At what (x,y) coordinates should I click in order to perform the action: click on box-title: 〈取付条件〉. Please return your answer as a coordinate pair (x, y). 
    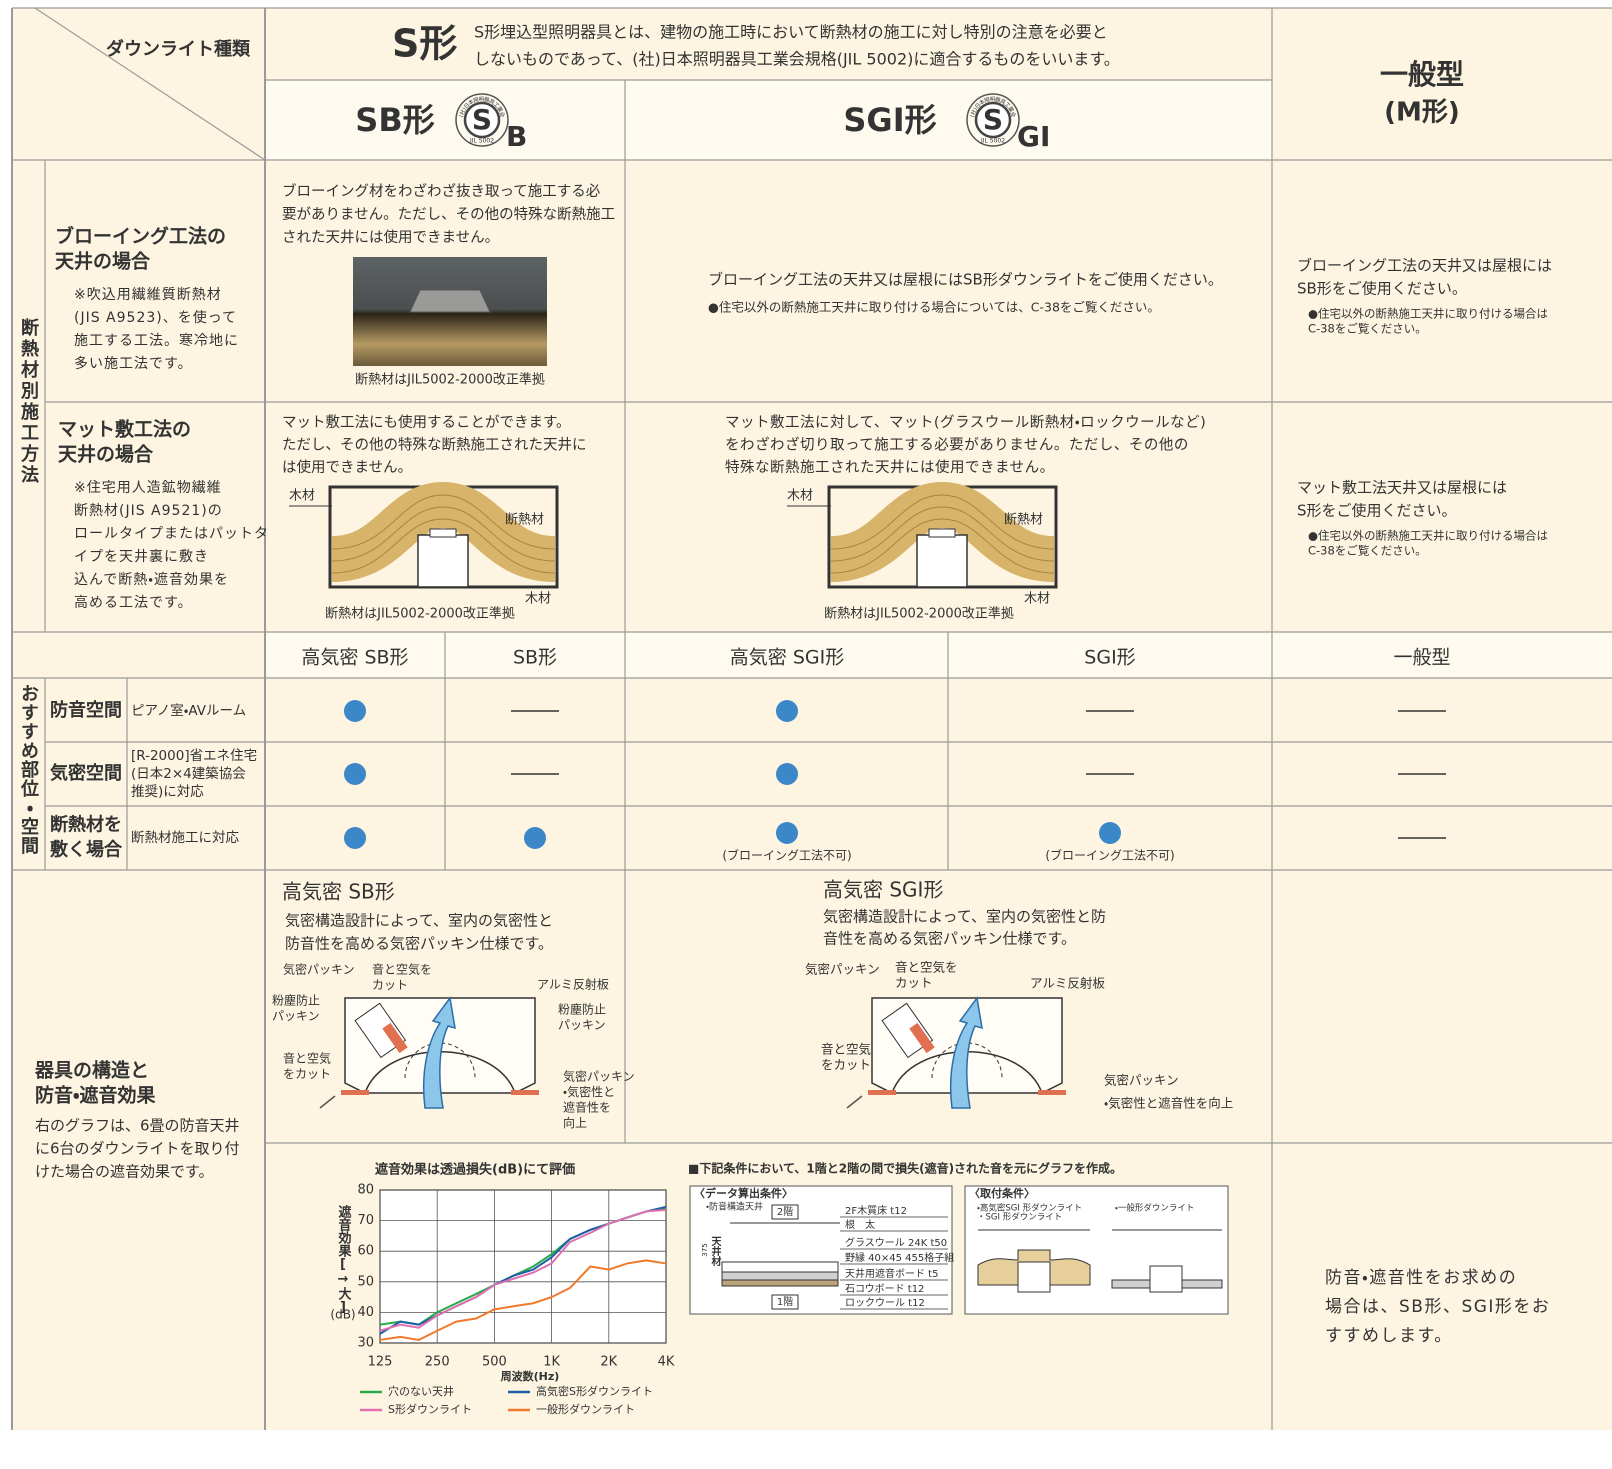
    Looking at the image, I should click on (1002, 1193).